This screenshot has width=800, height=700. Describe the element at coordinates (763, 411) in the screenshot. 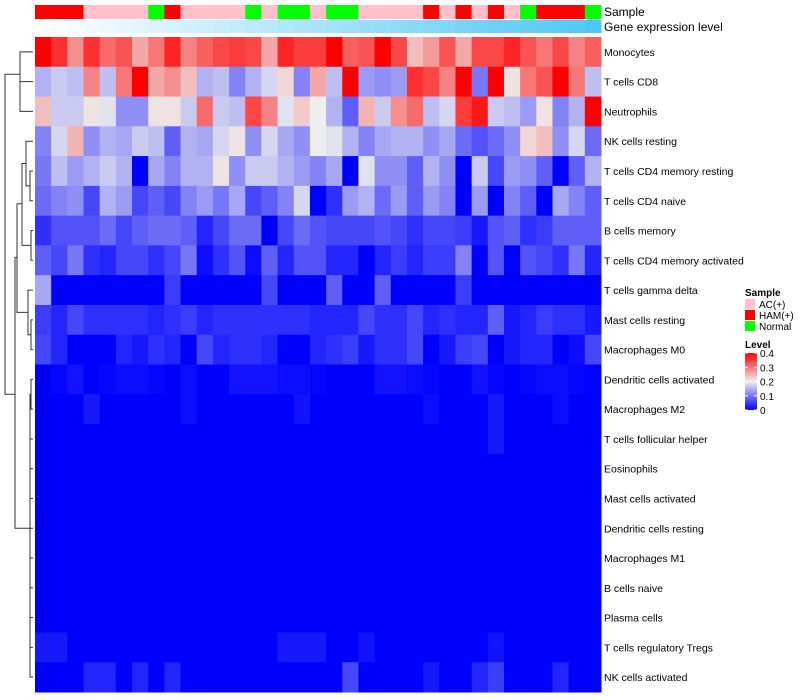

I see `colorbar-tick-label: 0` at that location.